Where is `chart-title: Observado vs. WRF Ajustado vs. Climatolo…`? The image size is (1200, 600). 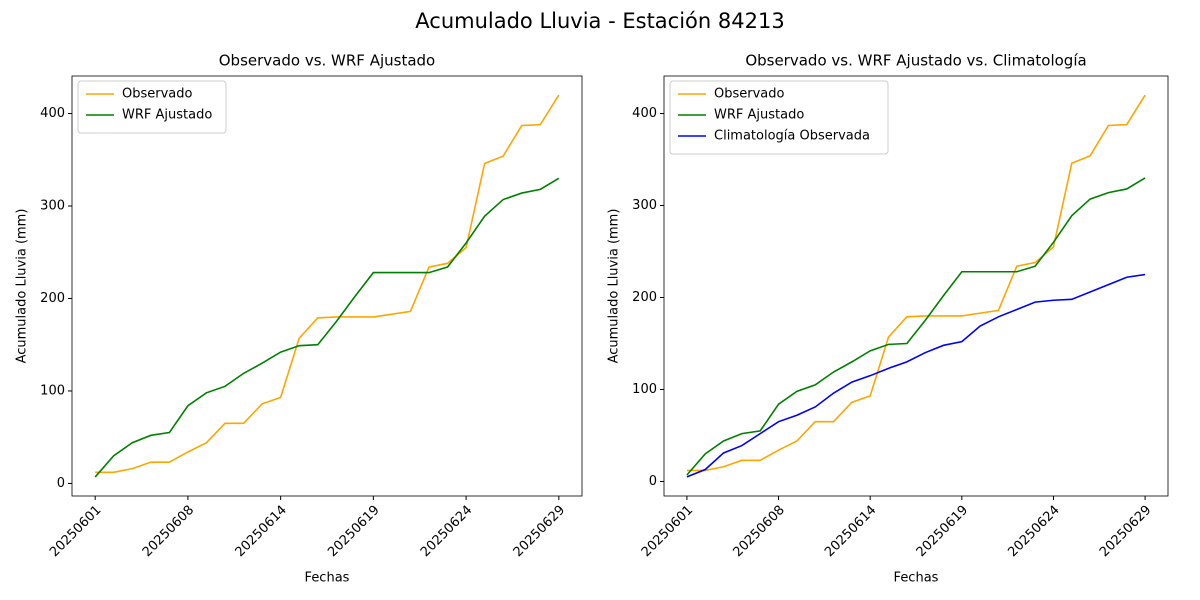
chart-title: Observado vs. WRF Ajustado vs. Climatolo… is located at coordinates (915, 61).